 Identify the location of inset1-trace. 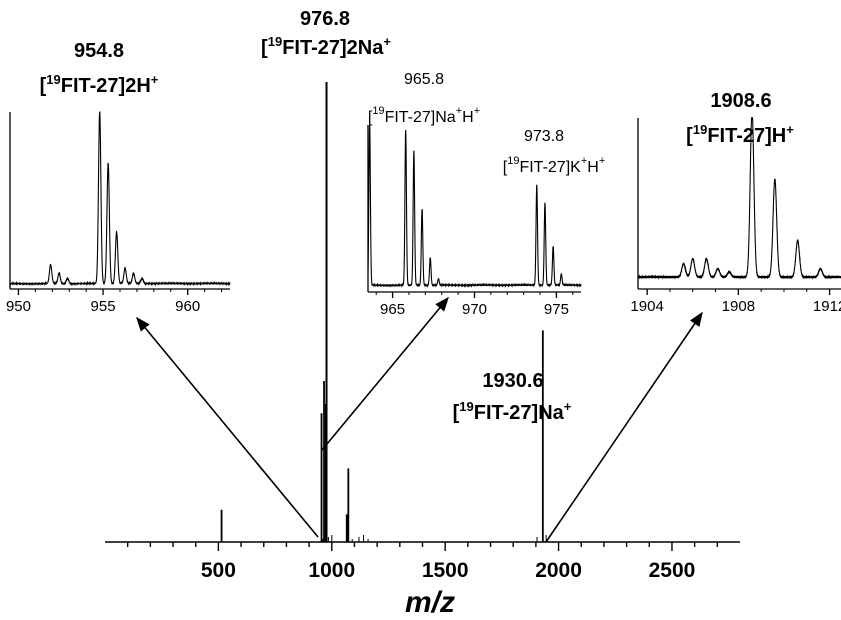
(120, 199).